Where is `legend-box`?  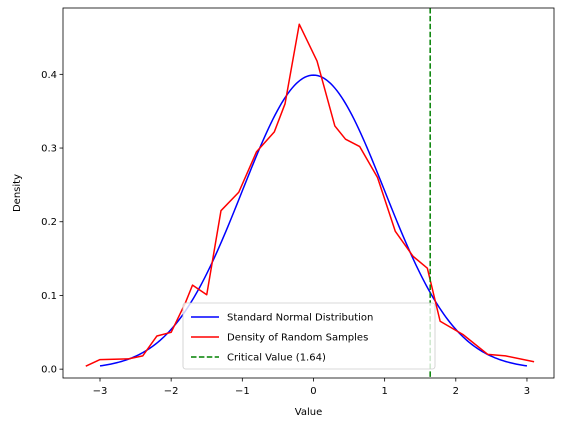 legend-box is located at coordinates (309, 336).